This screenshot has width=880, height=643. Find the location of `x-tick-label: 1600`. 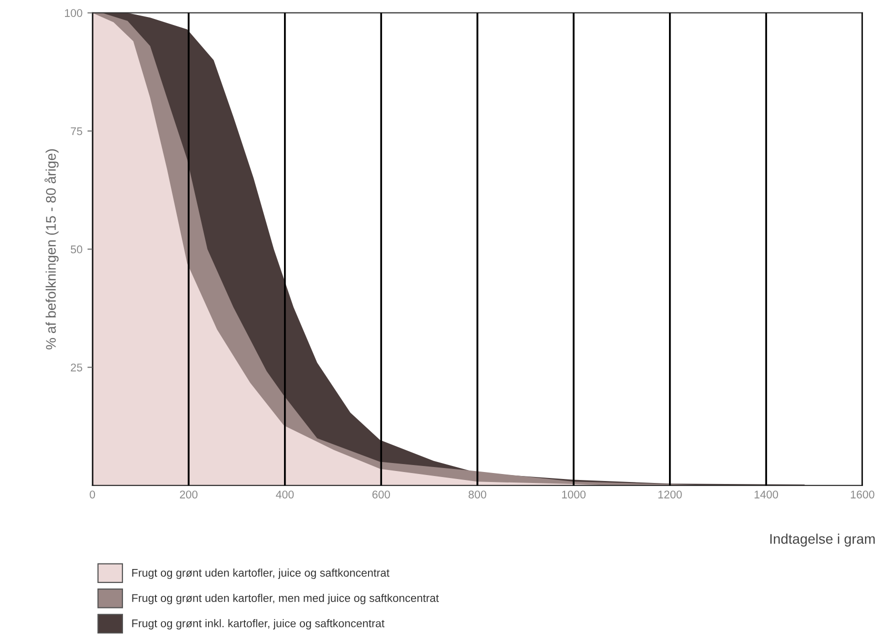

x-tick-label: 1600 is located at coordinates (862, 494).